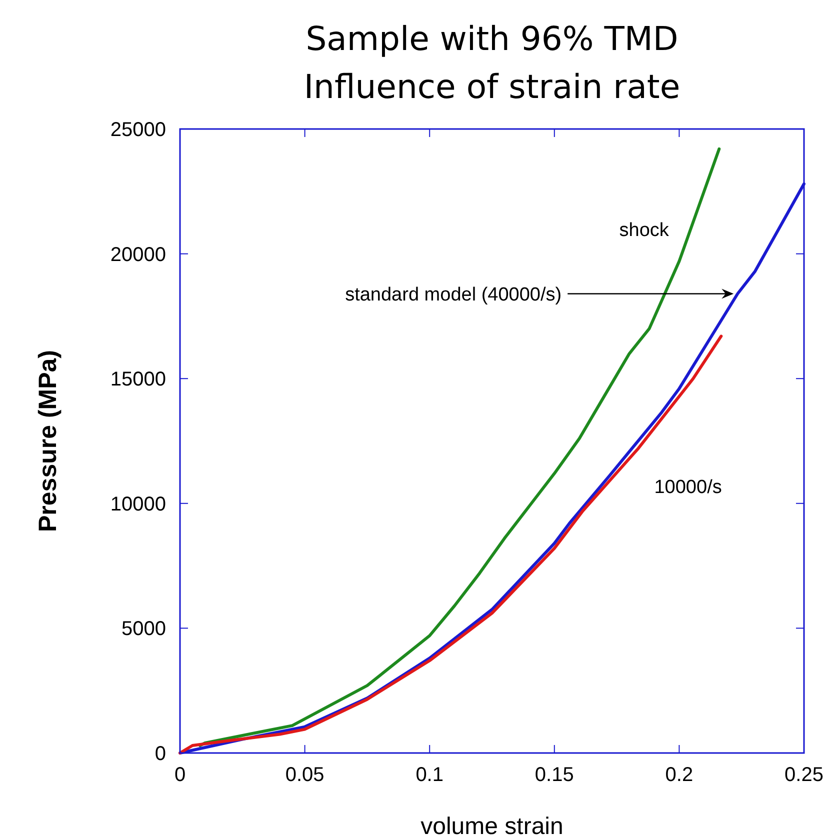  I want to click on y-tick-label: 20000, so click(138, 255).